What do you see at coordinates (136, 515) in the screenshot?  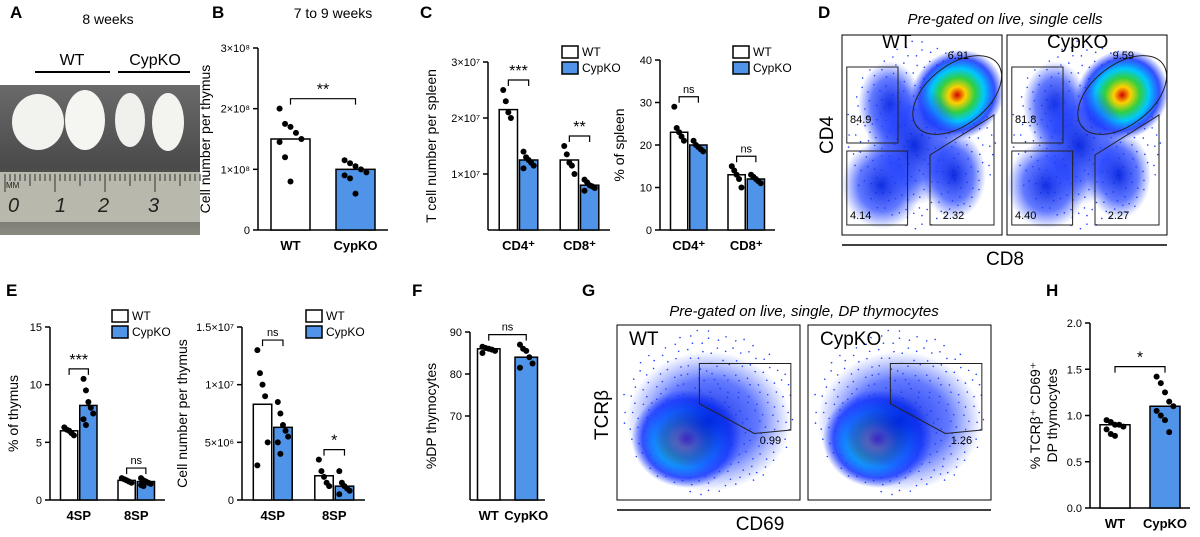 I see `x-tick-label: 8SP` at bounding box center [136, 515].